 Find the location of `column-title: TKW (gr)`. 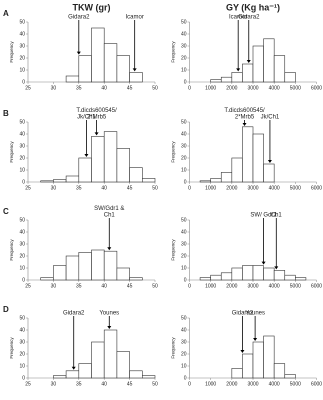

column-title: TKW (gr) is located at coordinates (92, 7).